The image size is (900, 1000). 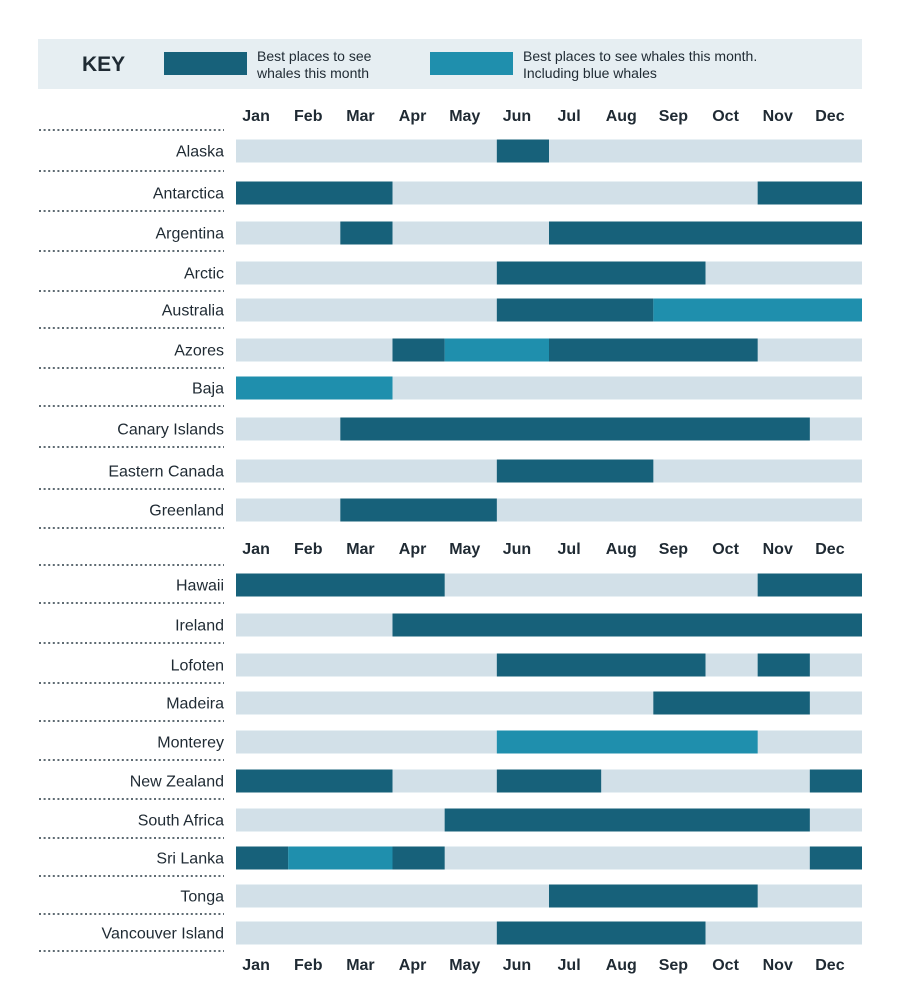 What do you see at coordinates (200, 152) in the screenshot?
I see `location-label-alaska: Alaska` at bounding box center [200, 152].